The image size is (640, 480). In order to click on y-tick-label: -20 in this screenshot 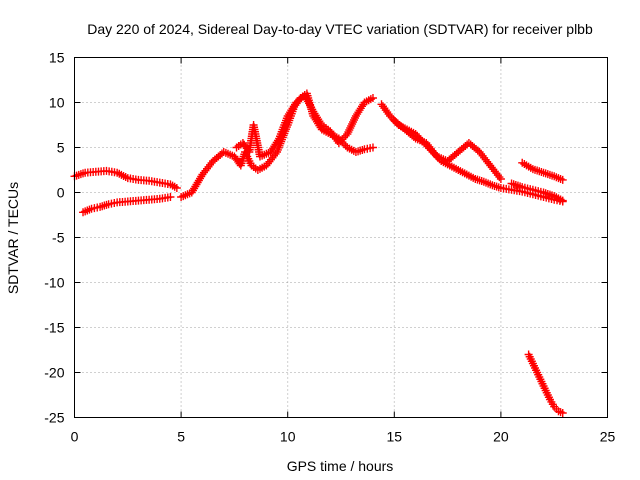, I will do `click(54, 373)`.